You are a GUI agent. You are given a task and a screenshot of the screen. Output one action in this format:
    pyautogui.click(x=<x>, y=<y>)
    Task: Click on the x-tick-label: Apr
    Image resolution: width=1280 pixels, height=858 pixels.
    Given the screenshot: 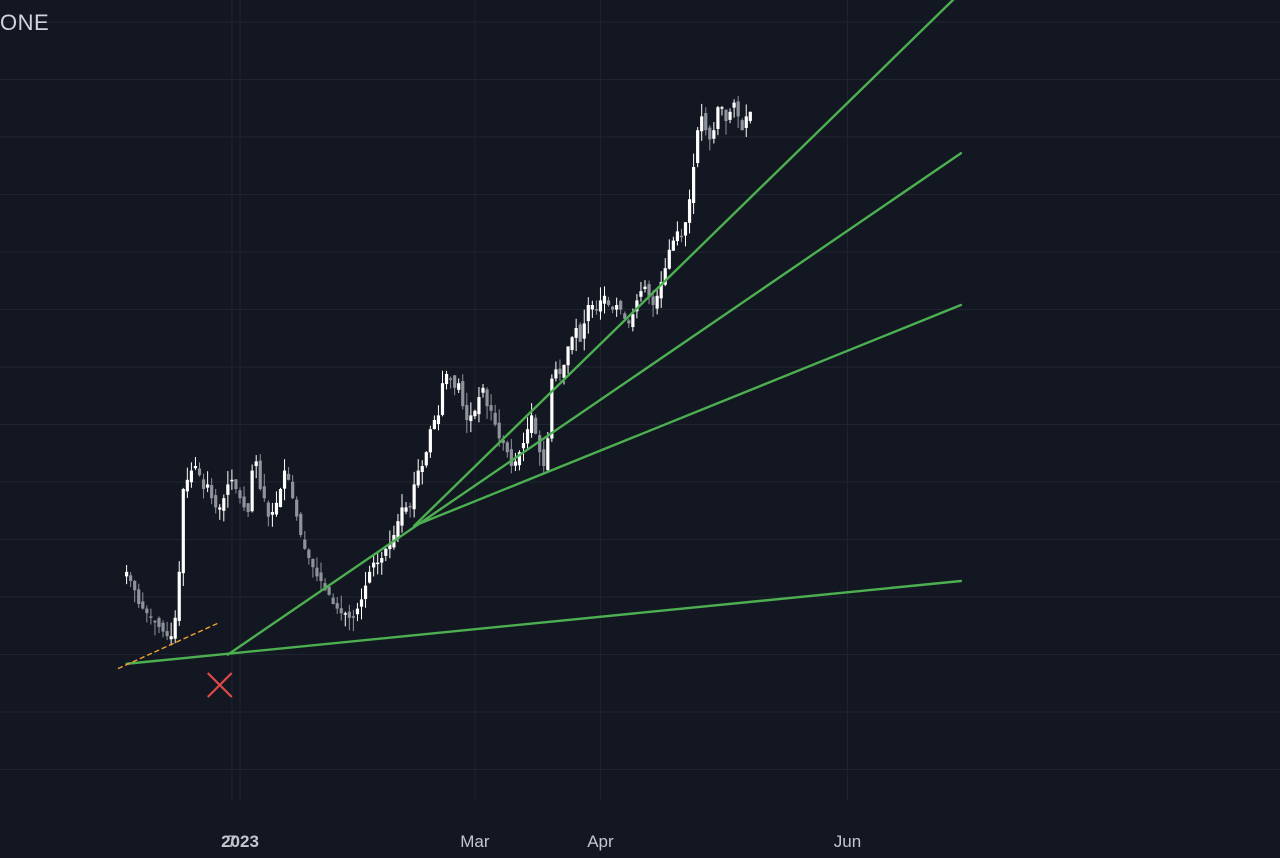 What is the action you would take?
    pyautogui.click(x=600, y=841)
    